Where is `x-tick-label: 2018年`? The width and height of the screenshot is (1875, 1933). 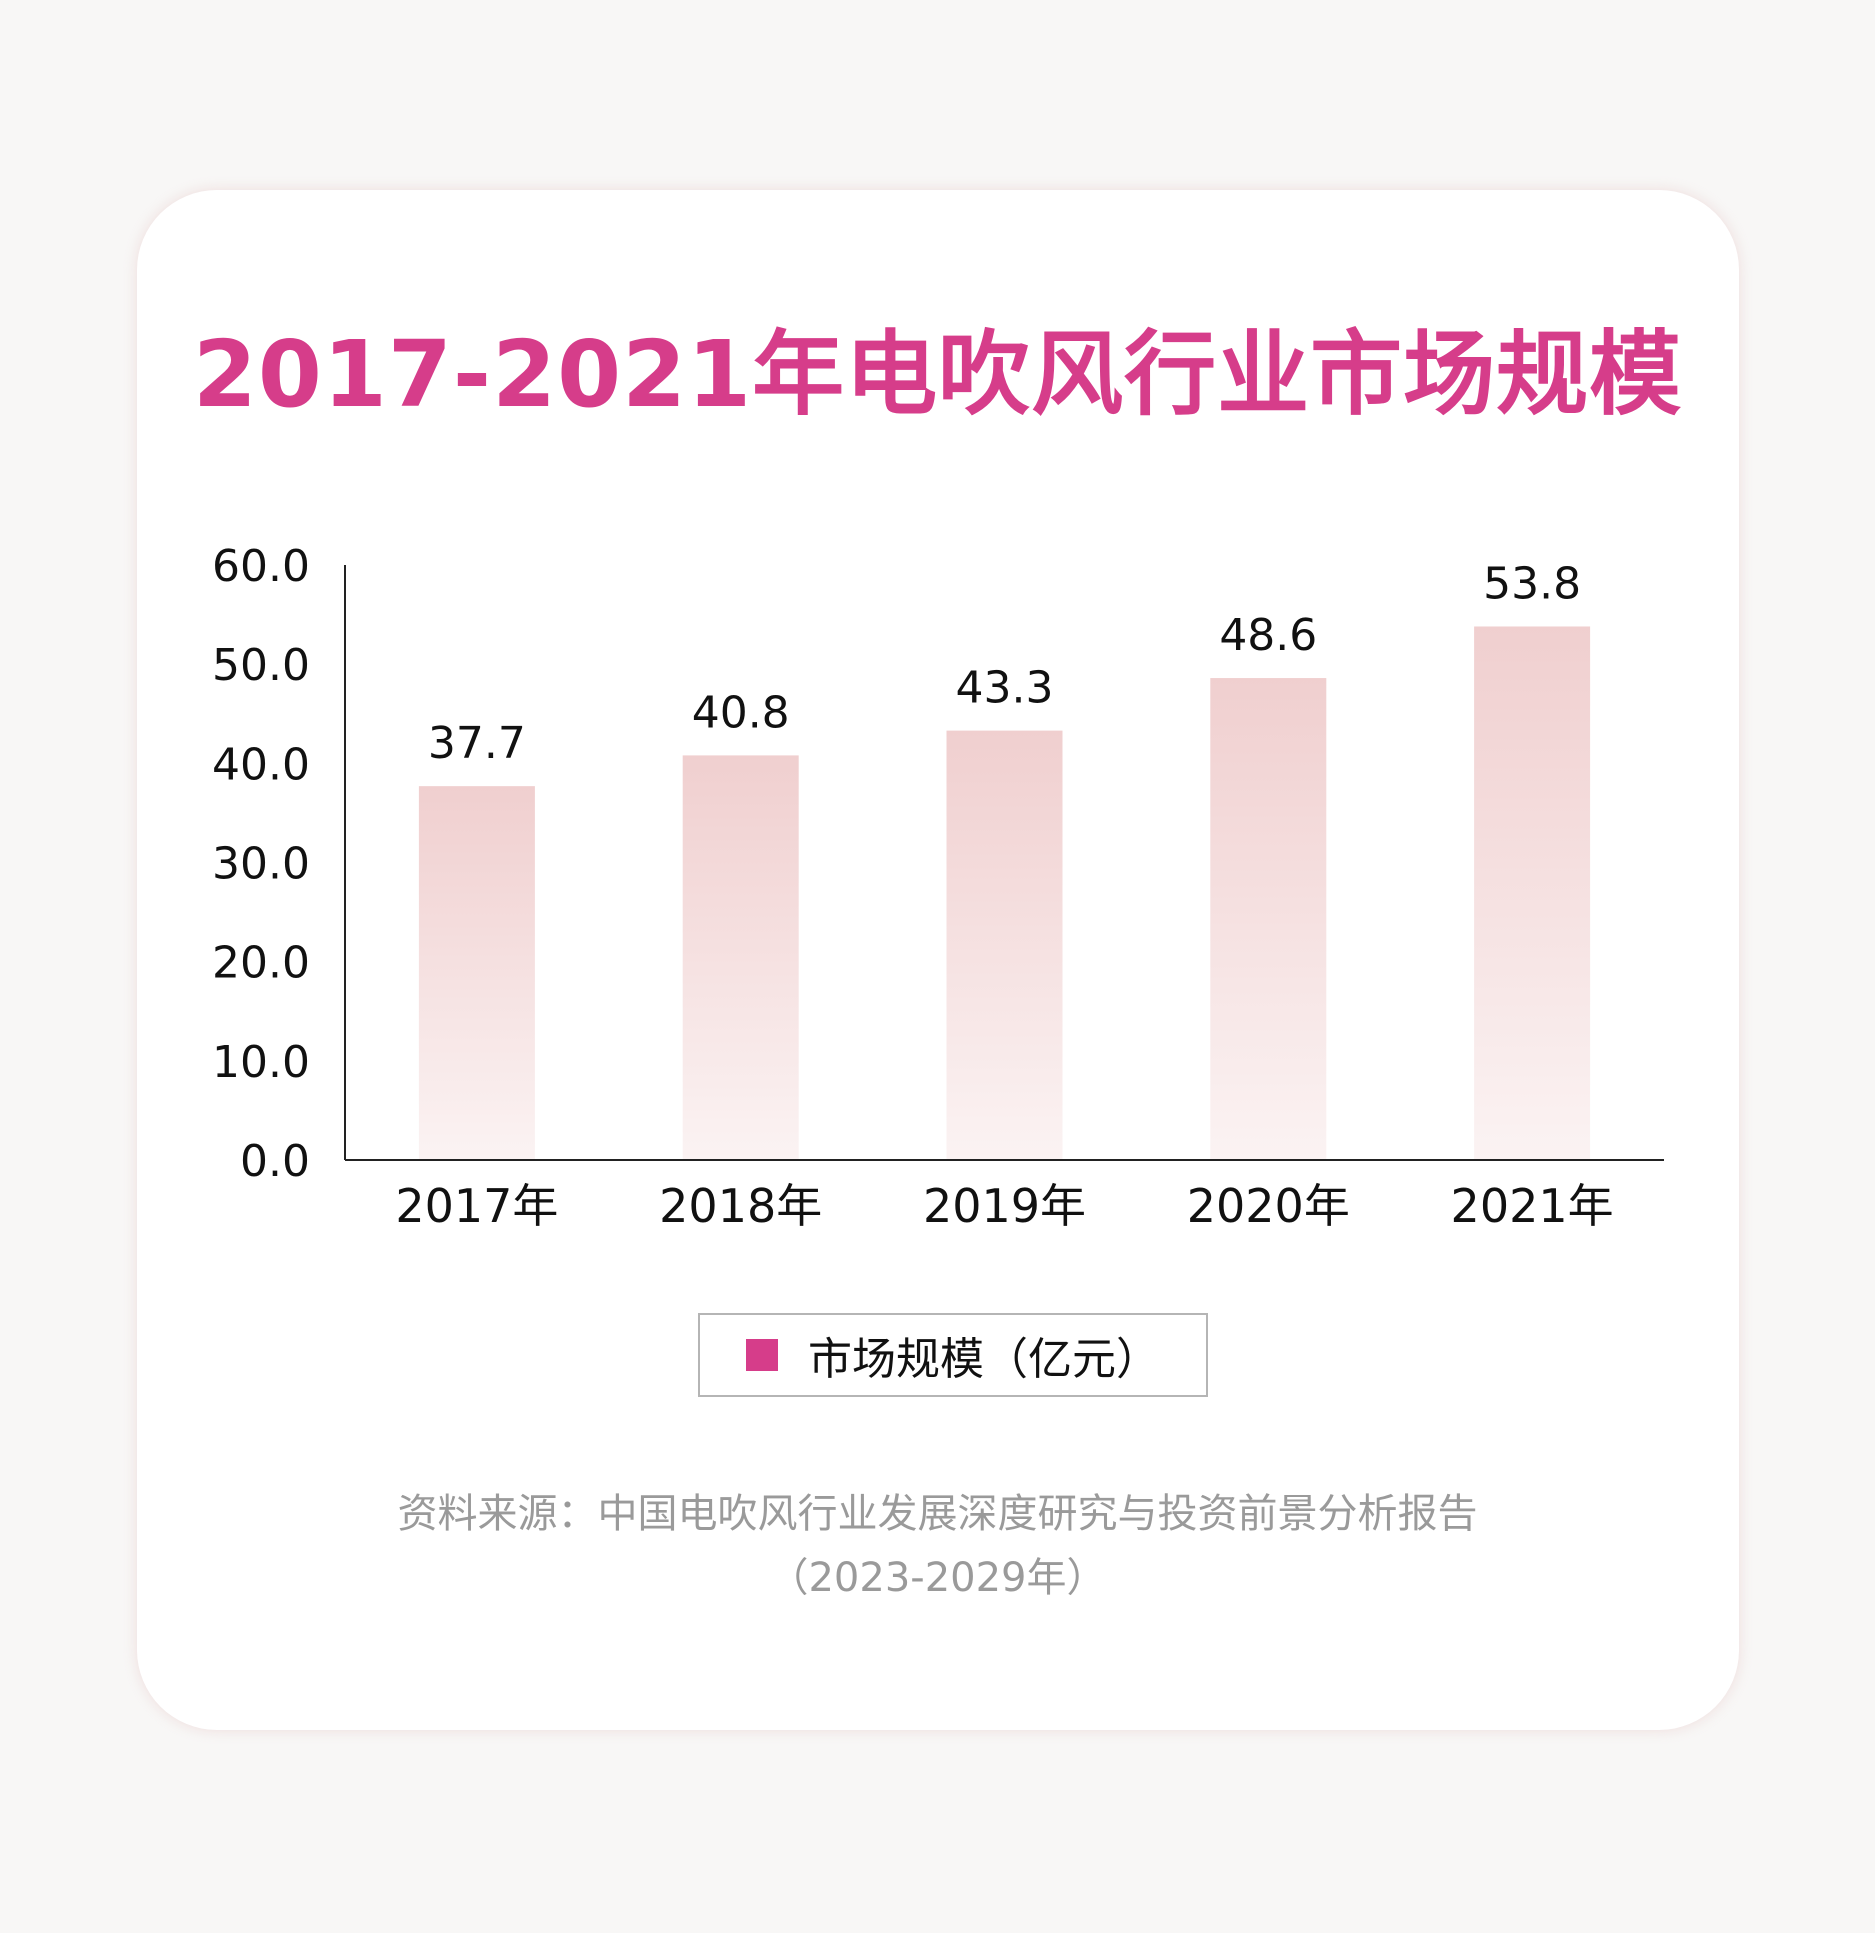
x-tick-label: 2018年 is located at coordinates (740, 1206).